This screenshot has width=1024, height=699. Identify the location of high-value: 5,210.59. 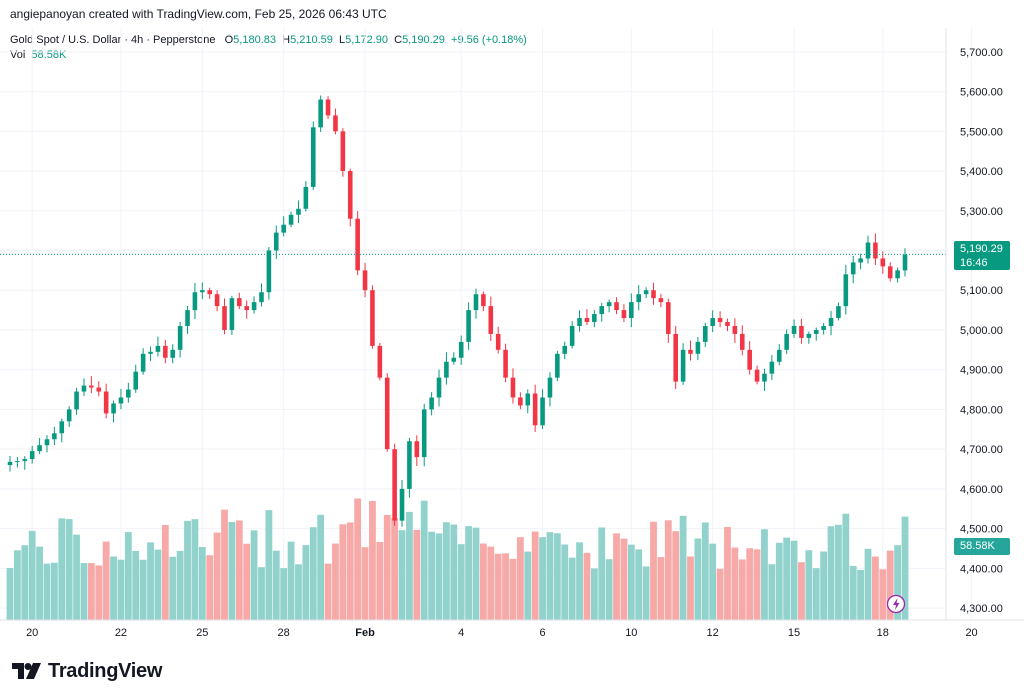
(311, 40).